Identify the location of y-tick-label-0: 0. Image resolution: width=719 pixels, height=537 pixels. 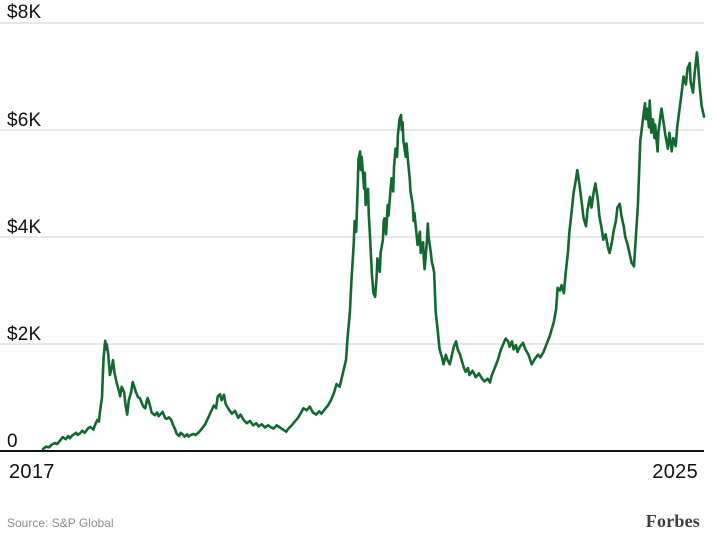
(12, 441).